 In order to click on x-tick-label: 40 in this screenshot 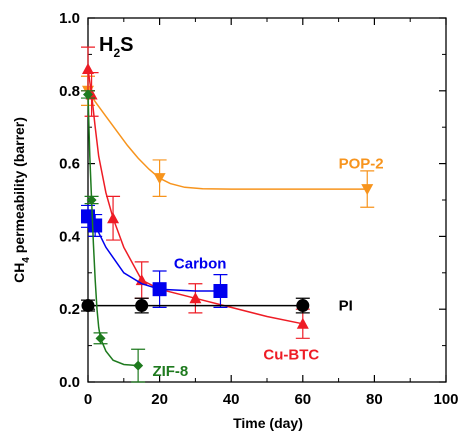, I will do `click(231, 399)`.